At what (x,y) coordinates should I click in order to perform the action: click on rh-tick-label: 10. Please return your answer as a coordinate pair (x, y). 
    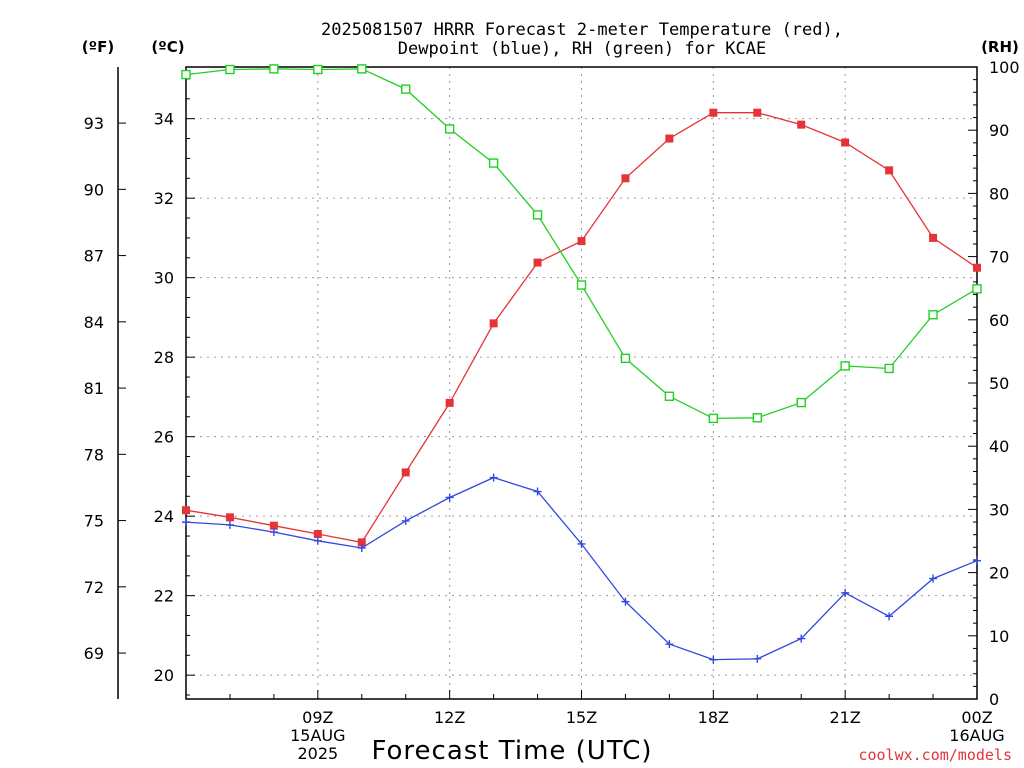
    Looking at the image, I should click on (999, 636).